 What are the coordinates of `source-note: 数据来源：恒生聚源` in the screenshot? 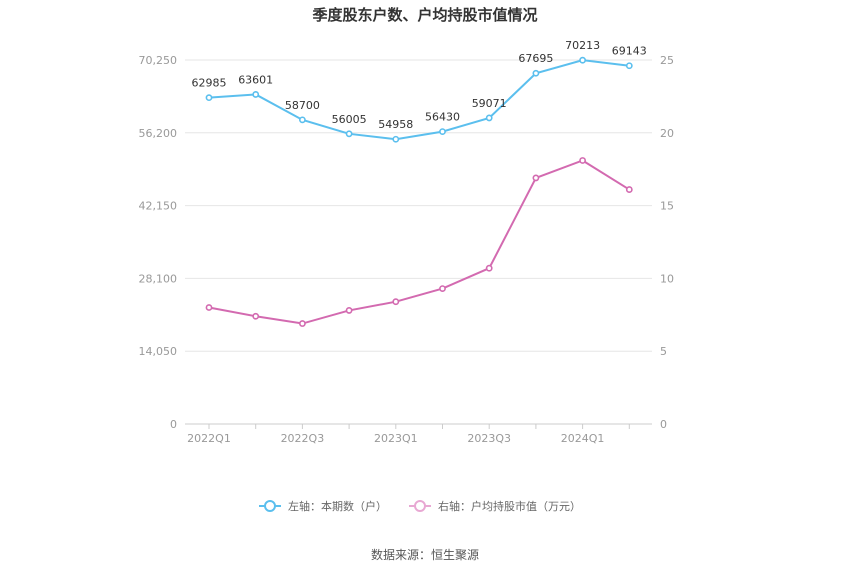 It's located at (425, 554).